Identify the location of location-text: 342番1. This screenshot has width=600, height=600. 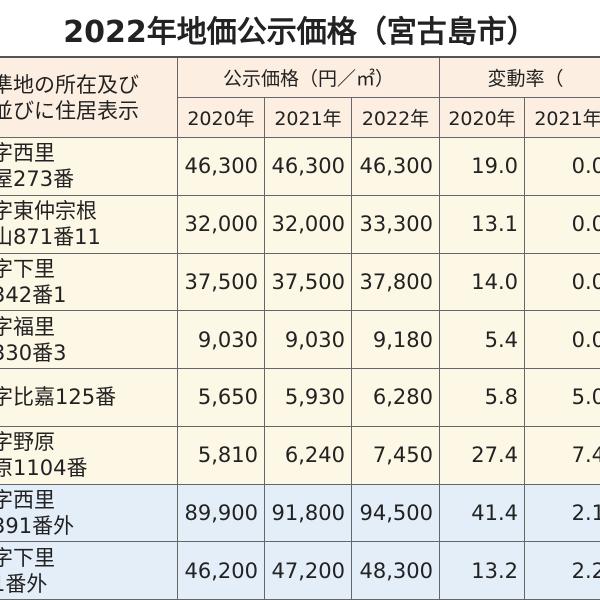
(33, 294).